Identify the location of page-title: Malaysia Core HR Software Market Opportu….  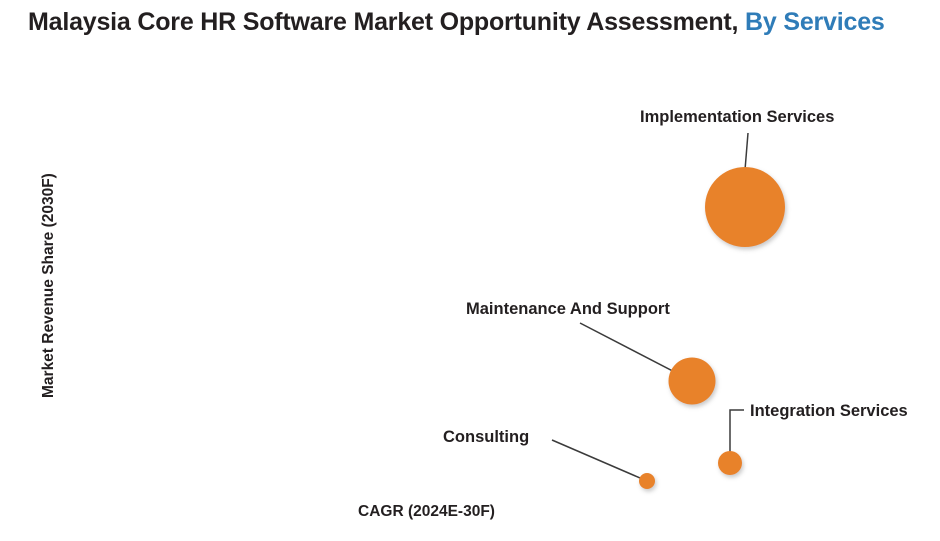
(456, 22).